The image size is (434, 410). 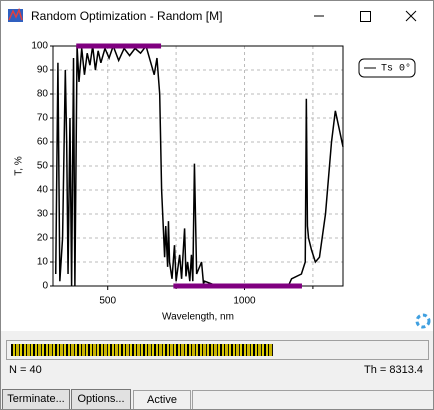 I want to click on title-icons, so click(x=212, y=14).